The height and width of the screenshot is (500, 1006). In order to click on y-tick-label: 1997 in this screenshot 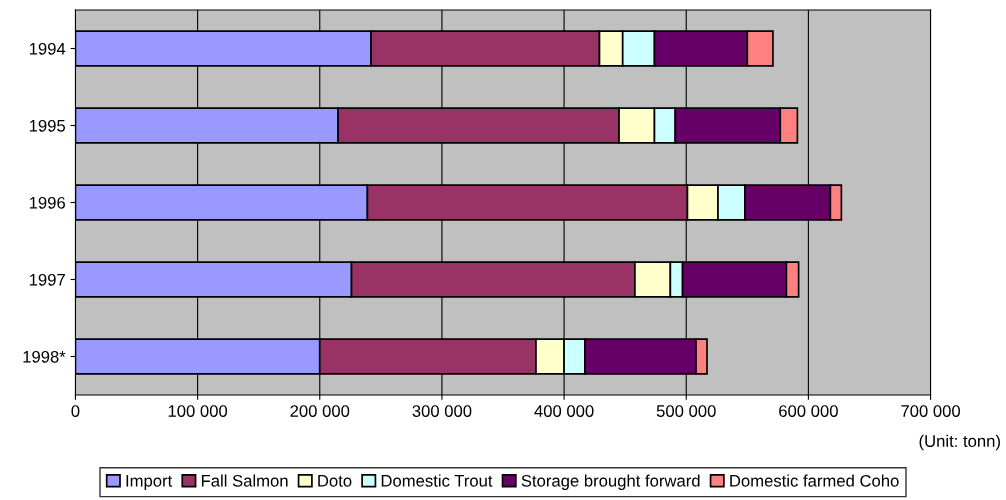, I will do `click(47, 279)`.